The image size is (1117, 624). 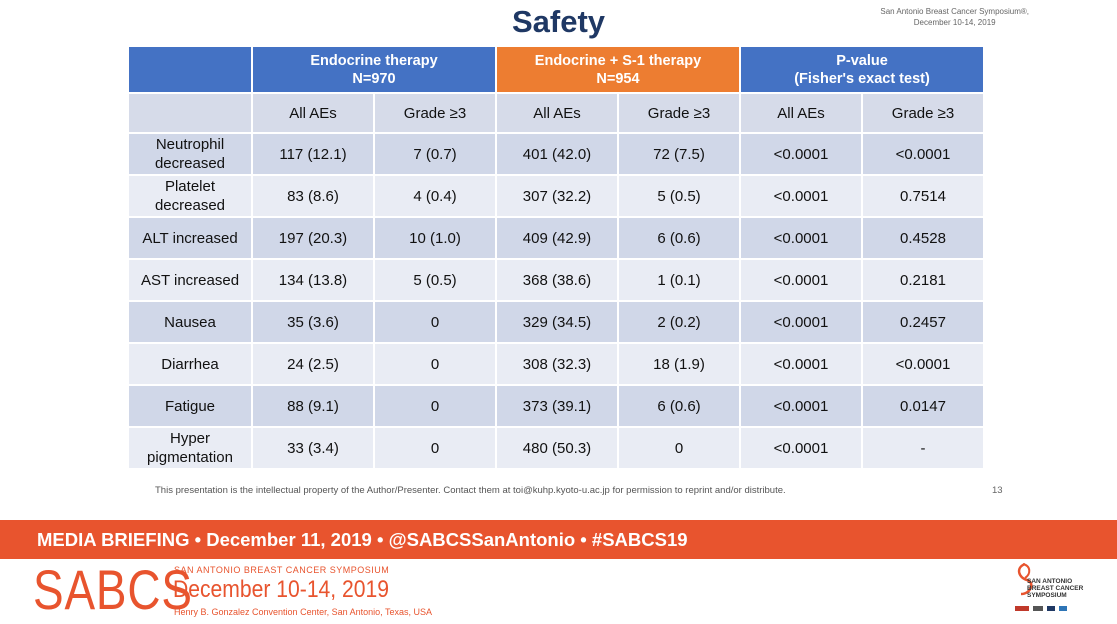 I want to click on table-cell: 329 (34.5), so click(x=557, y=322).